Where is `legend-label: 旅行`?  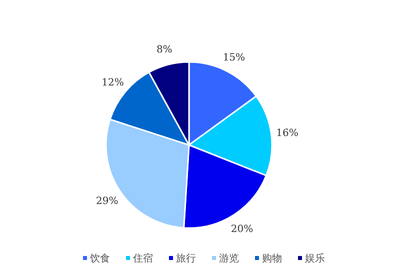
legend-label: 旅行 is located at coordinates (186, 258).